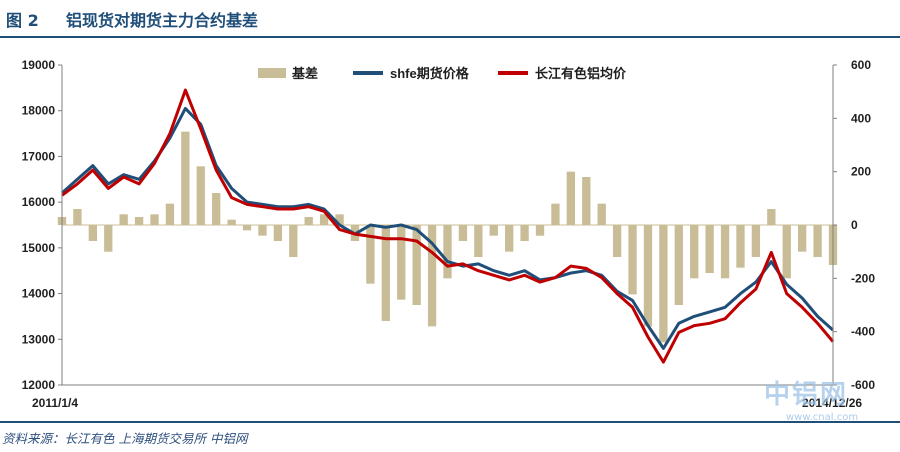  Describe the element at coordinates (450, 422) in the screenshot. I see `footer-rule` at that location.